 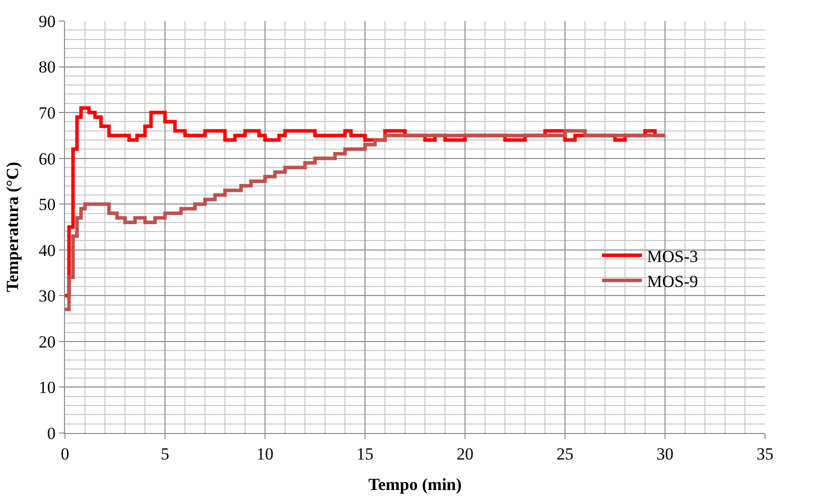 What do you see at coordinates (165, 454) in the screenshot?
I see `x-tick-label: 5` at bounding box center [165, 454].